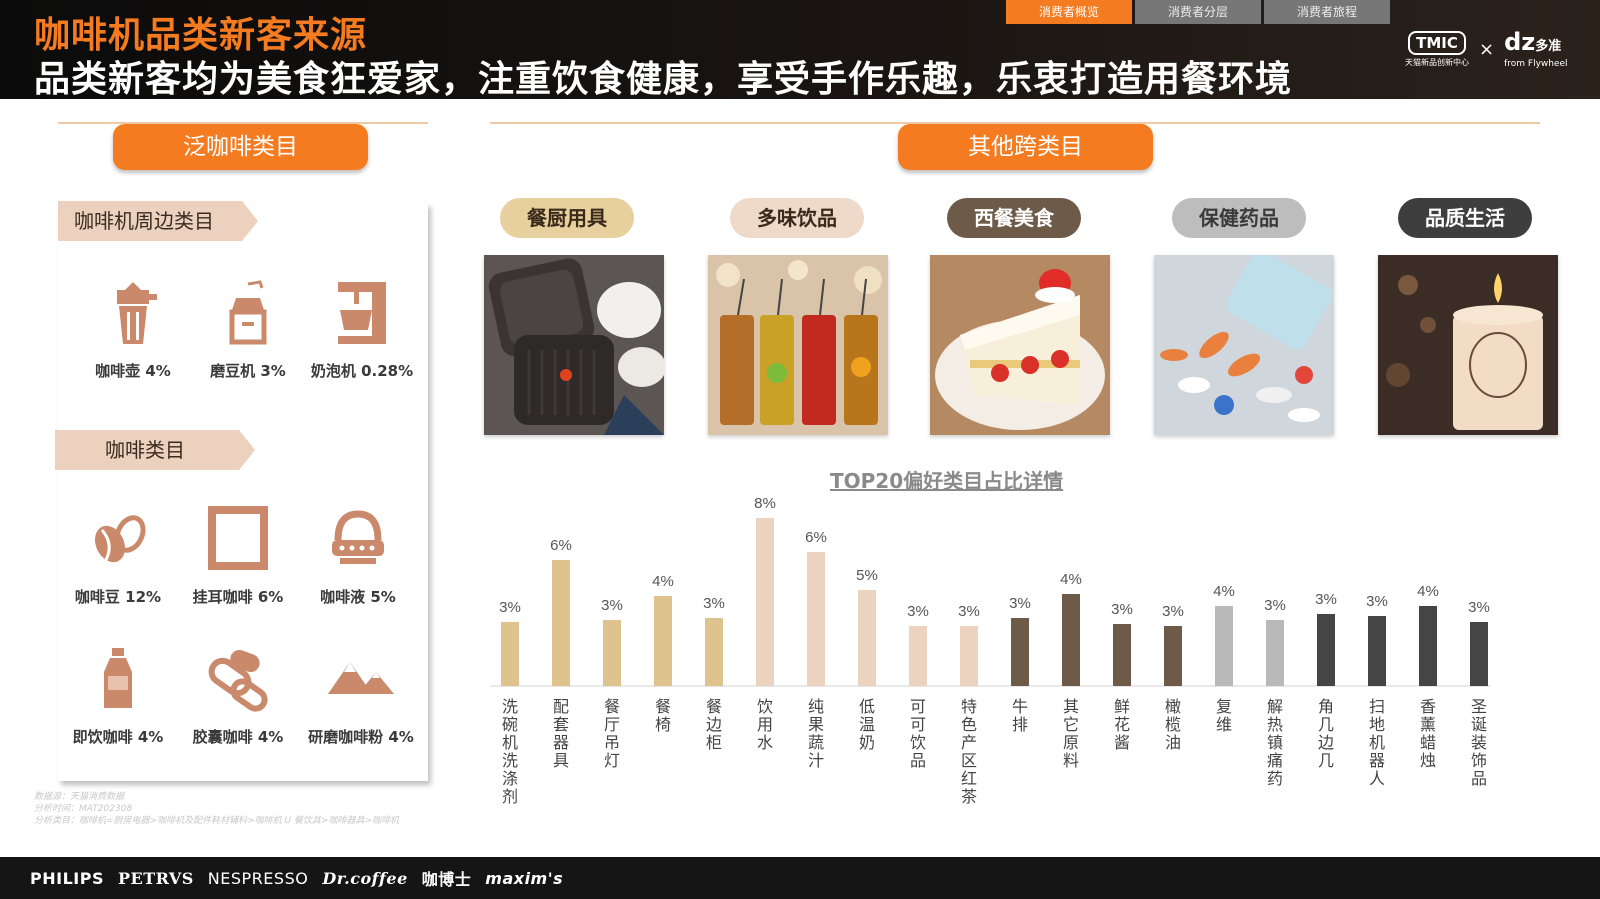  Describe the element at coordinates (1326, 724) in the screenshot. I see `category-label-char: 几` at that location.